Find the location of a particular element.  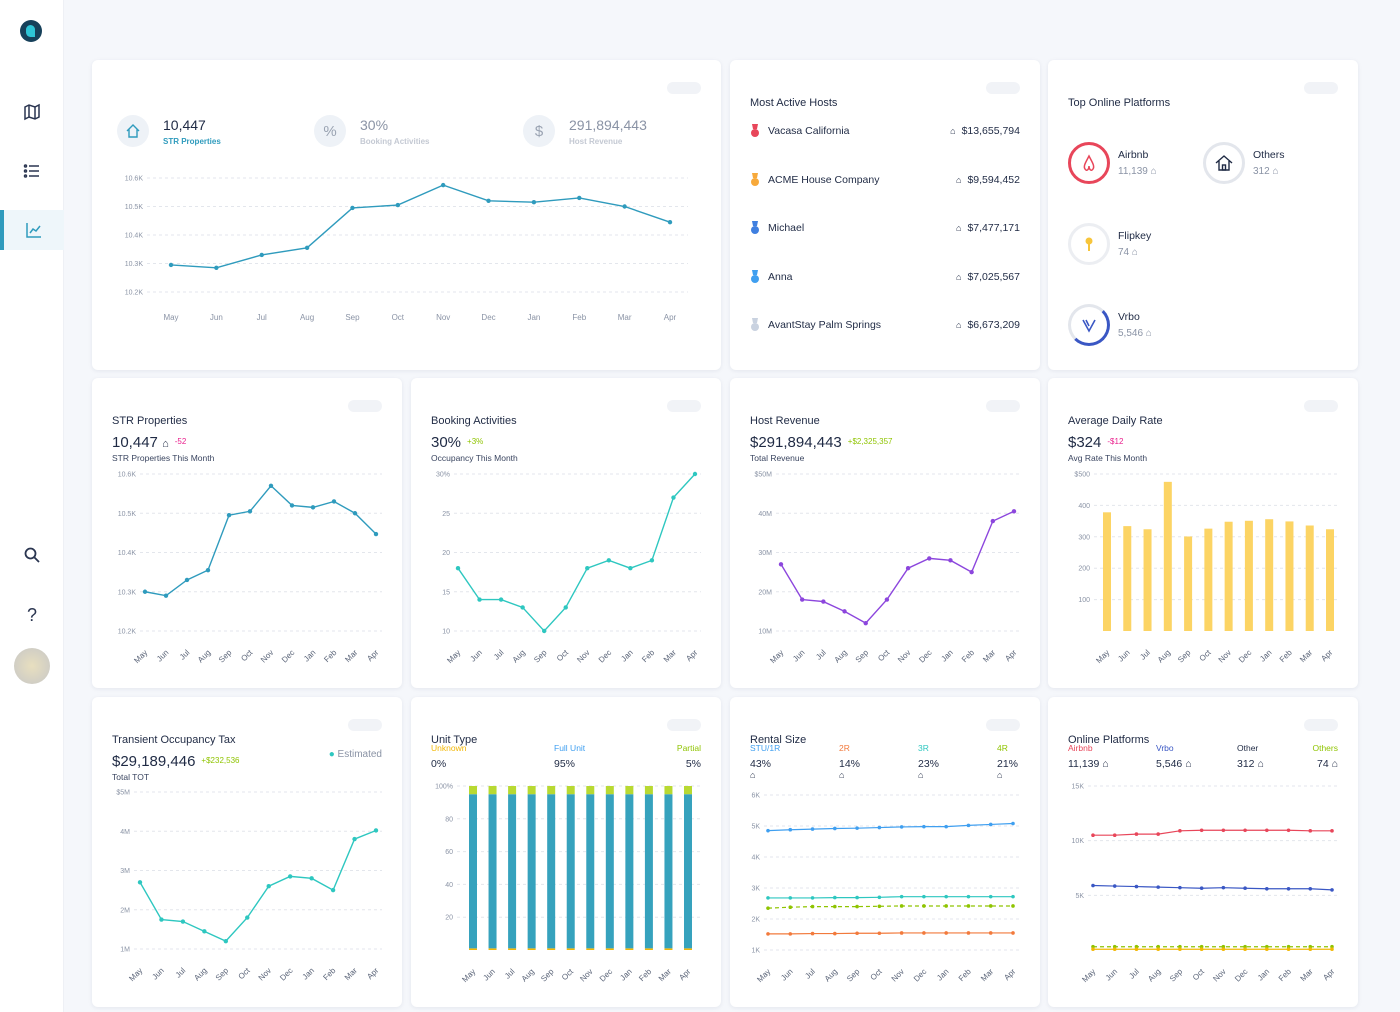

y-tick-label: 40 is located at coordinates (449, 885).